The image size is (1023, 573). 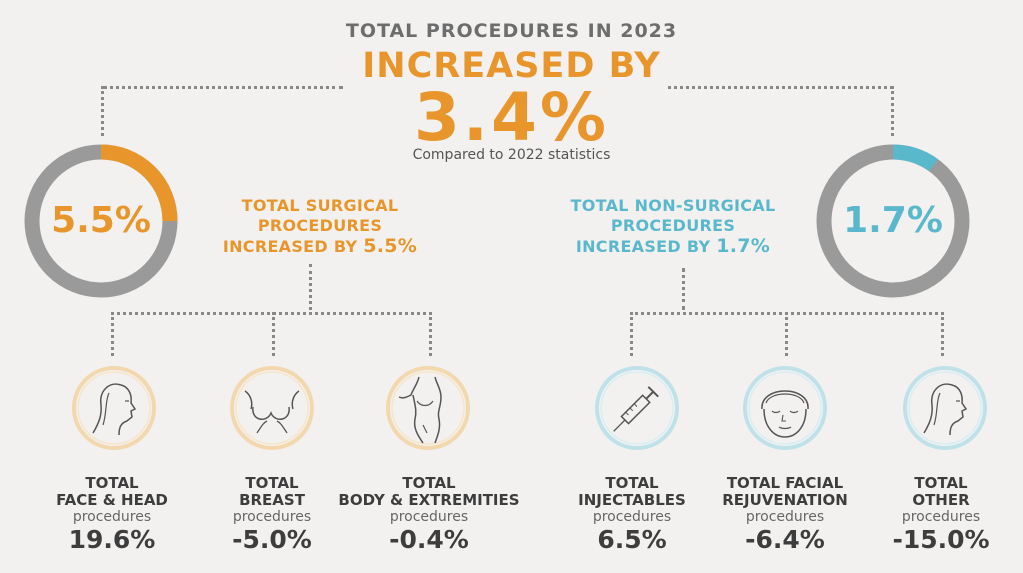 I want to click on category-value: -6.4%, so click(x=785, y=539).